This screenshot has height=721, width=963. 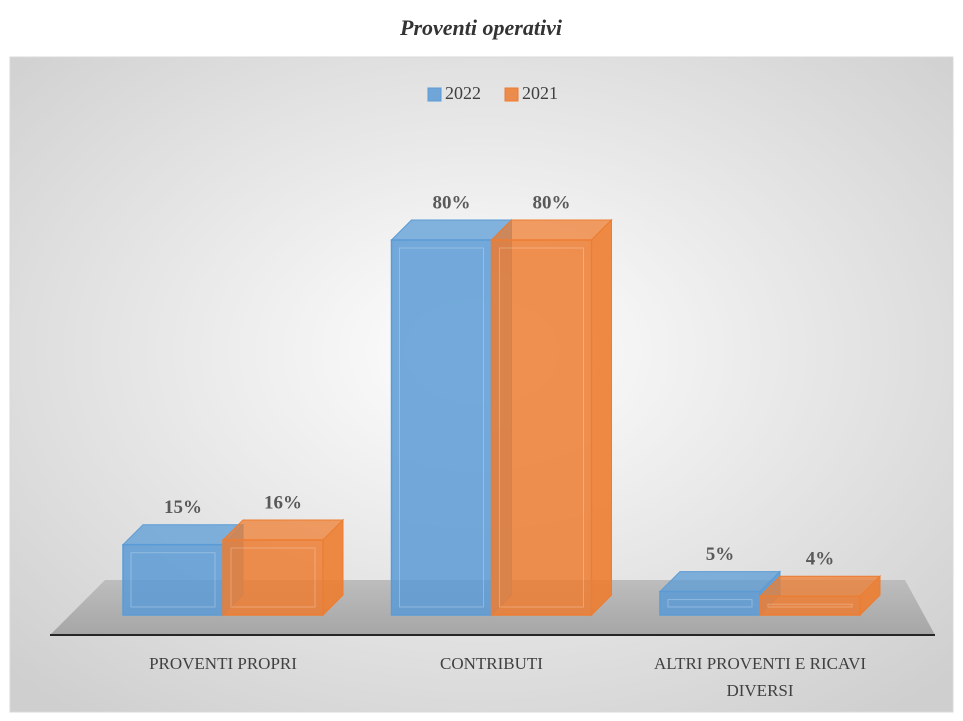 What do you see at coordinates (223, 663) in the screenshot?
I see `x-tick-label: PROVENTI PROPRI` at bounding box center [223, 663].